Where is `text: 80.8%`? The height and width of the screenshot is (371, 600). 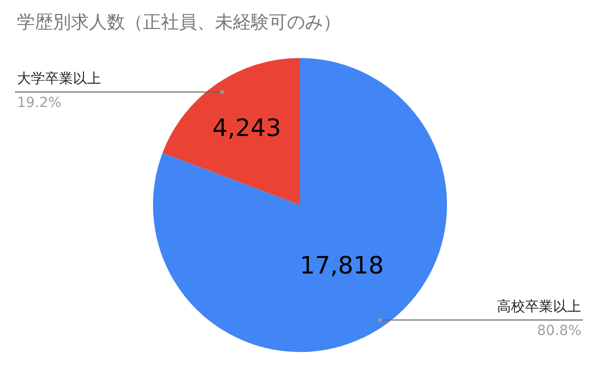
text: 80.8% is located at coordinates (559, 331).